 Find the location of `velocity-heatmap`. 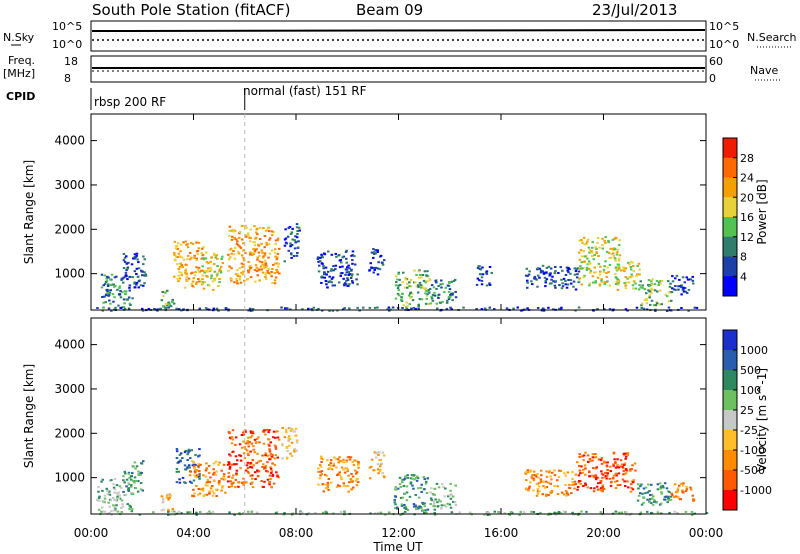

velocity-heatmap is located at coordinates (402, 471).